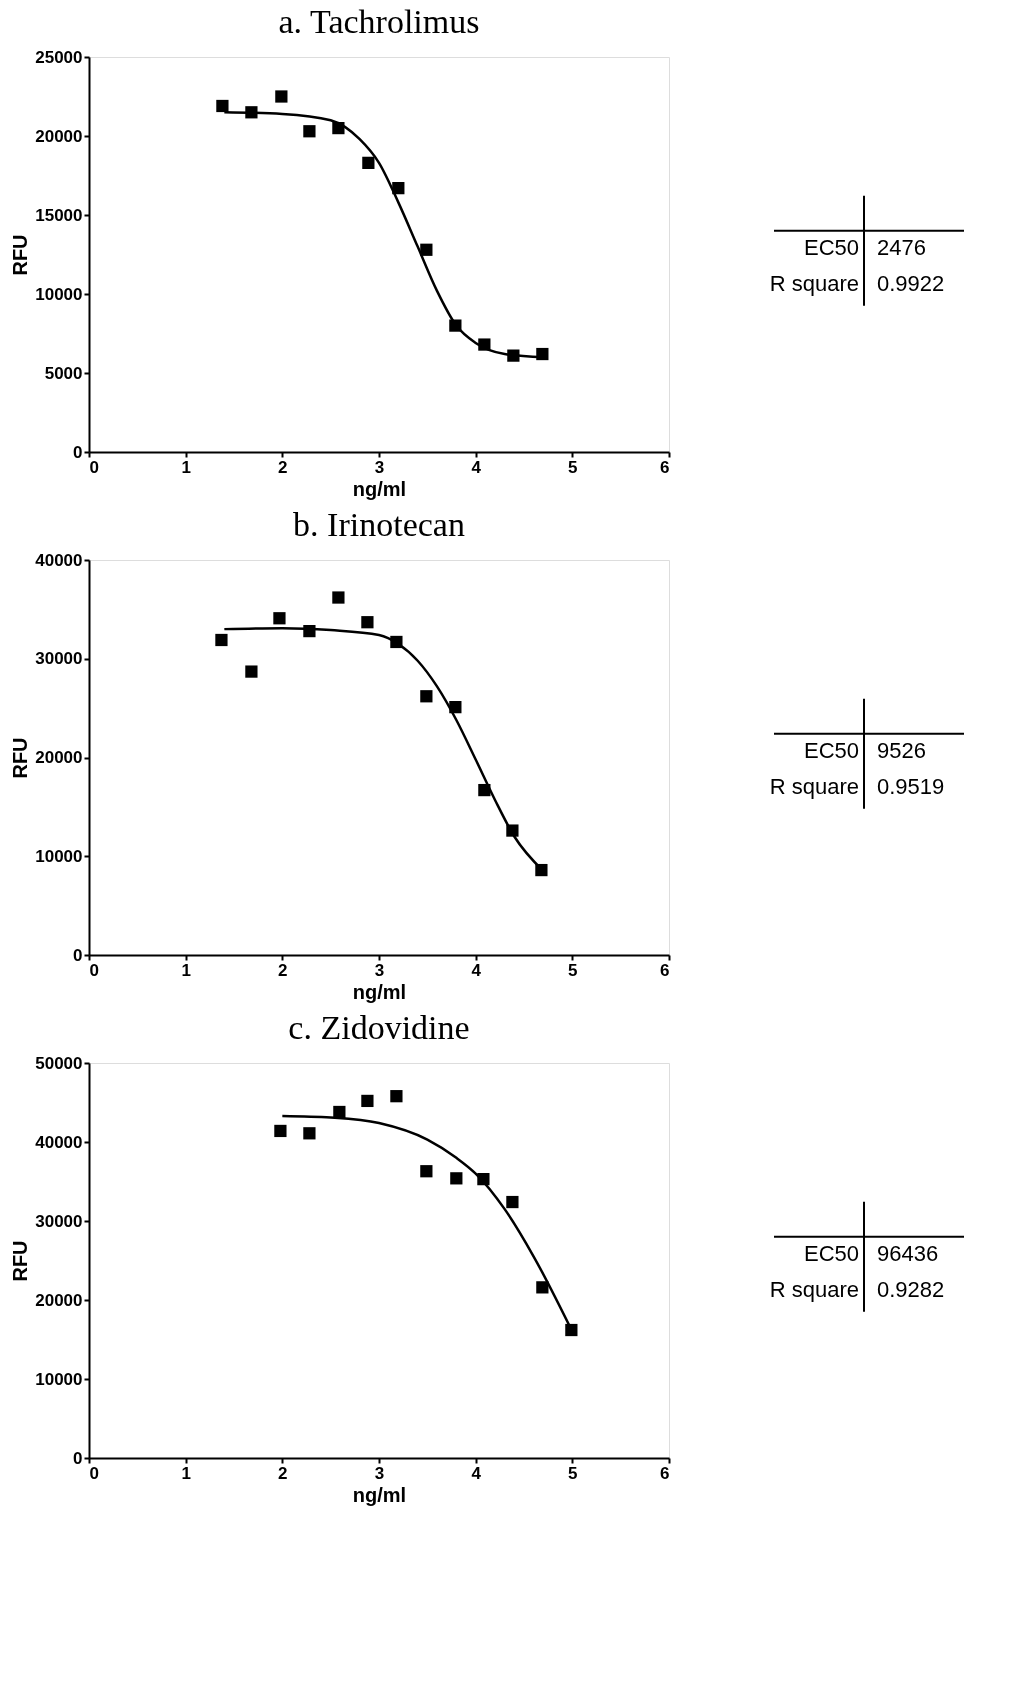 This screenshot has height=1695, width=1032. I want to click on y-tick-label: 25000, so click(59, 57).